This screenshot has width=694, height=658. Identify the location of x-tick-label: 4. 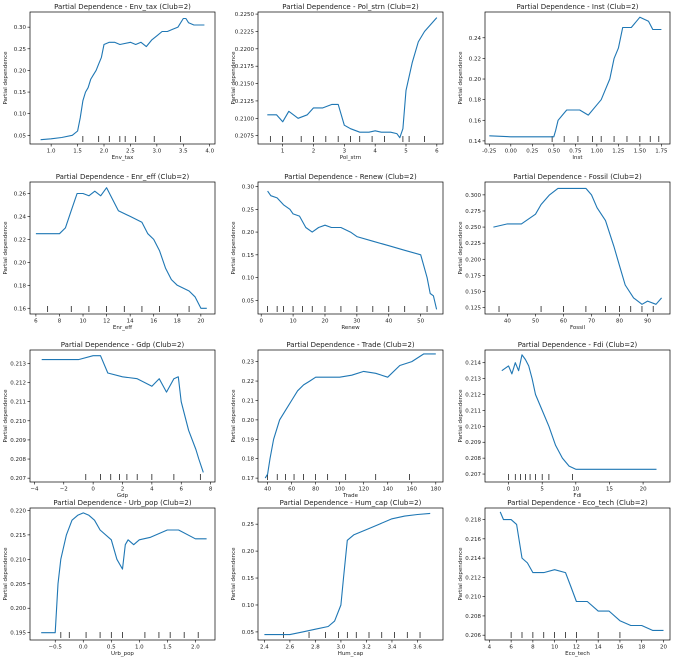
(490, 648).